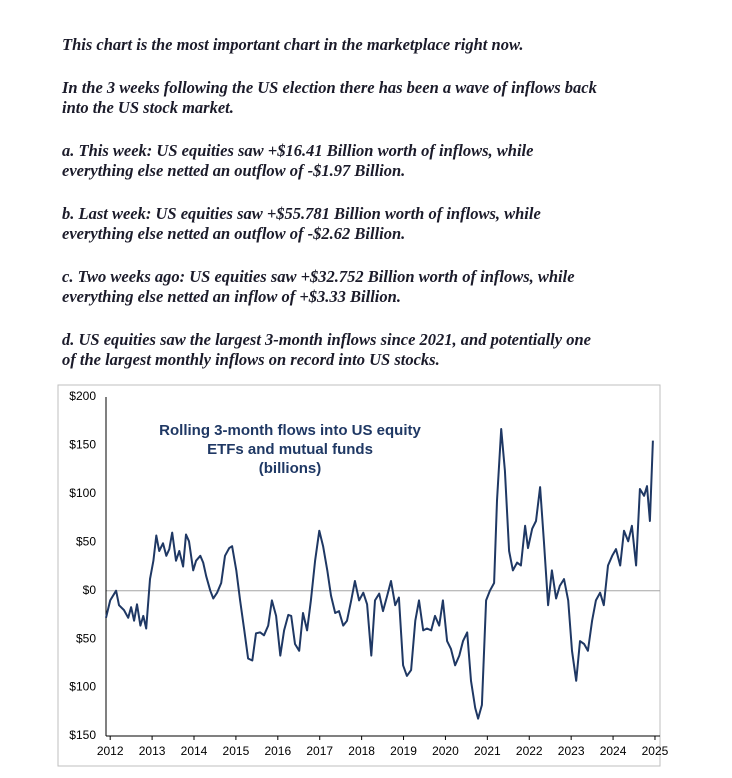 The height and width of the screenshot is (778, 732). Describe the element at coordinates (290, 468) in the screenshot. I see `annotation: (billions)` at that location.